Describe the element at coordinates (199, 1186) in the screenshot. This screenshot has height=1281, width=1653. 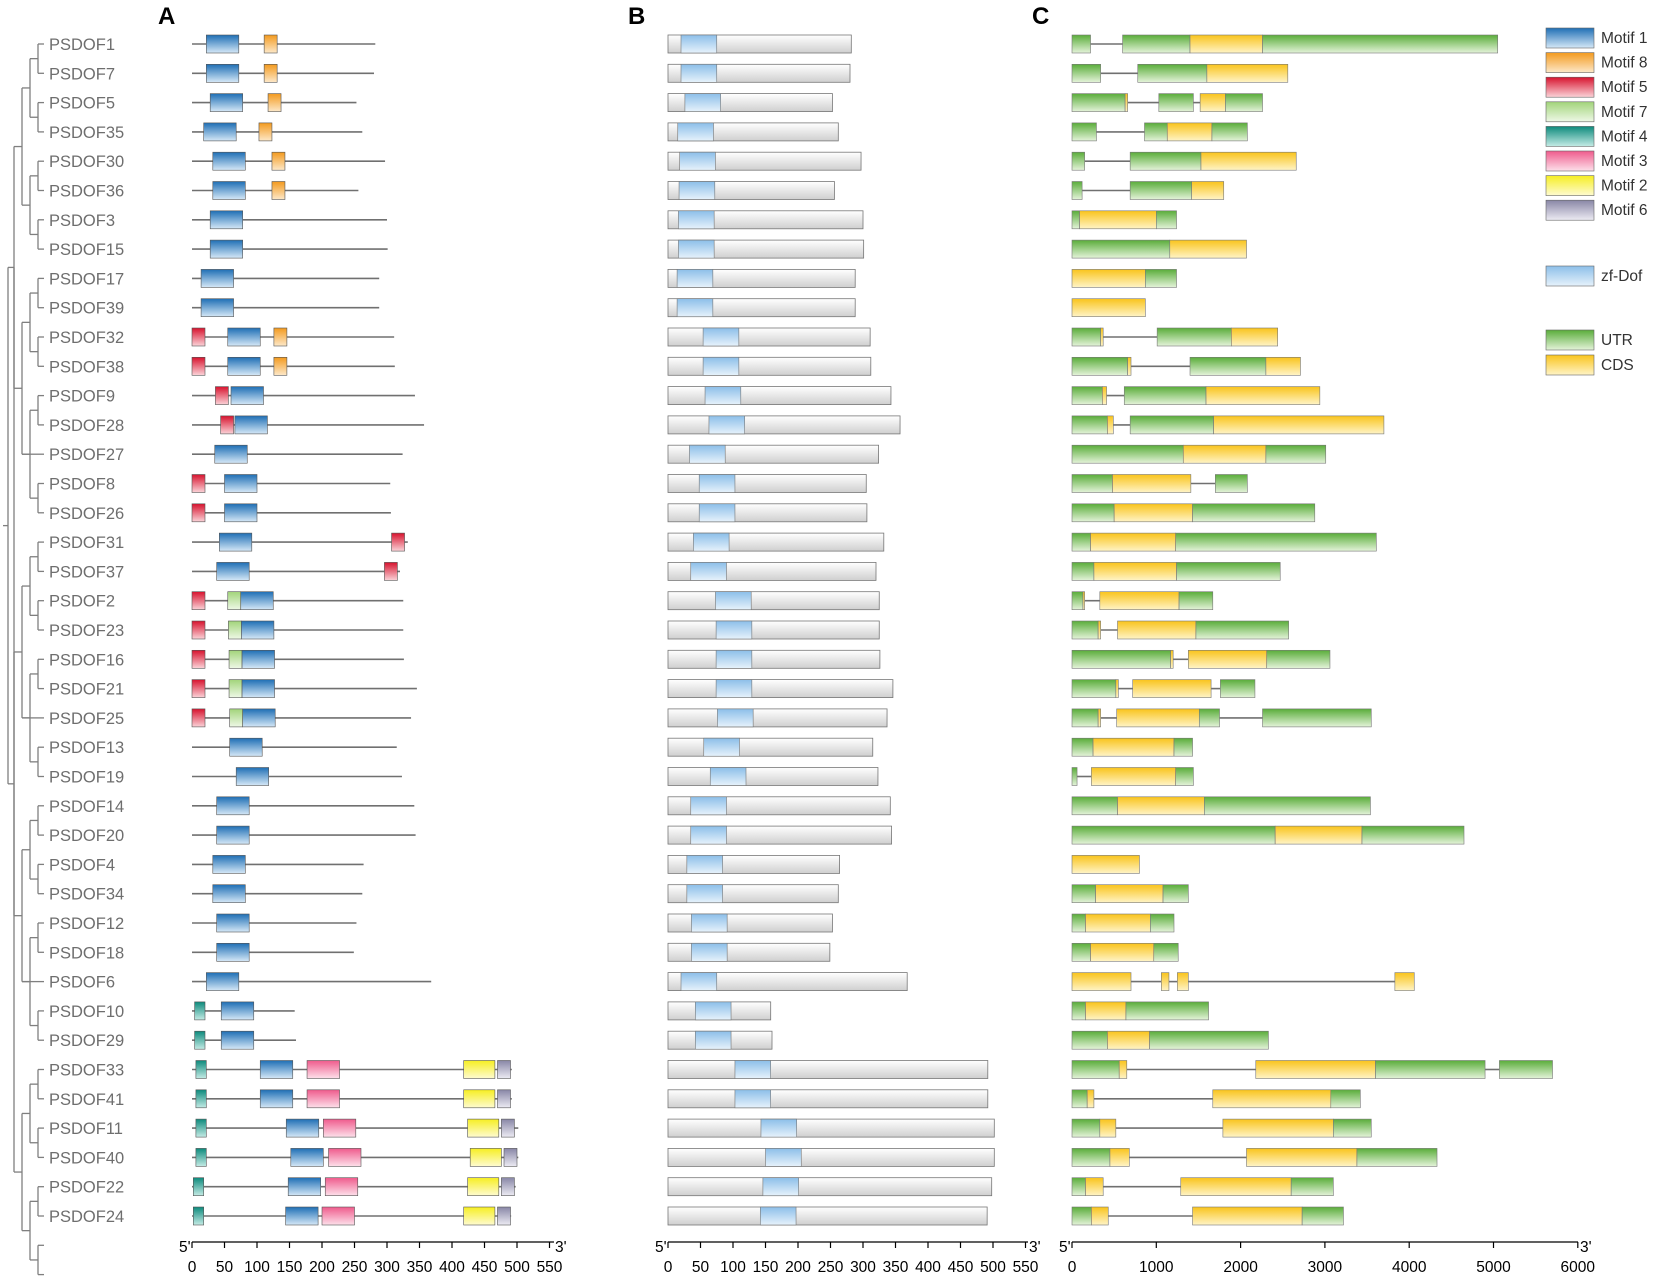
I see `motif-motif-4-box` at that location.